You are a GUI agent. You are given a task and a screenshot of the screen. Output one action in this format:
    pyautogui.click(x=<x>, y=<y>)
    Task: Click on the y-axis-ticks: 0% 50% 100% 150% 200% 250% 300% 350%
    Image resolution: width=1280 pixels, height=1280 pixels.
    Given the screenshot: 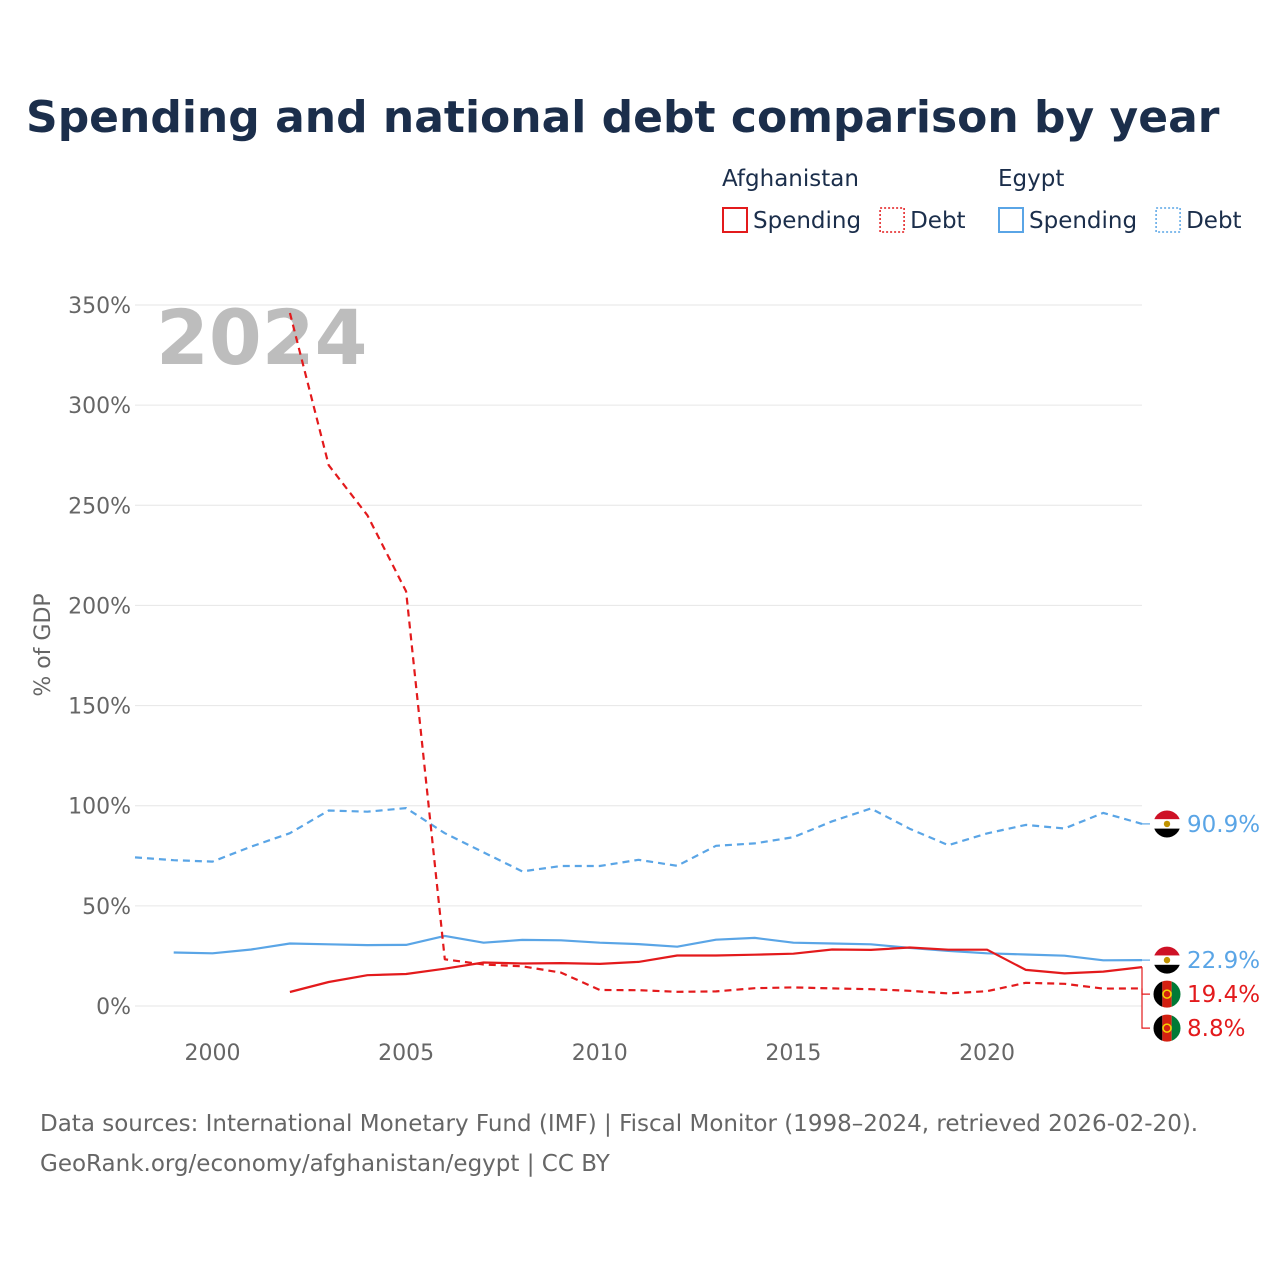 What is the action you would take?
    pyautogui.click(x=99, y=657)
    